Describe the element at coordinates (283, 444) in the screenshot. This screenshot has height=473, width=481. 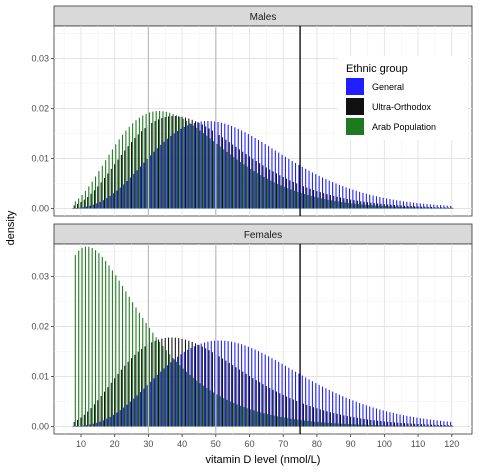
I see `x-tick-label: 70` at that location.